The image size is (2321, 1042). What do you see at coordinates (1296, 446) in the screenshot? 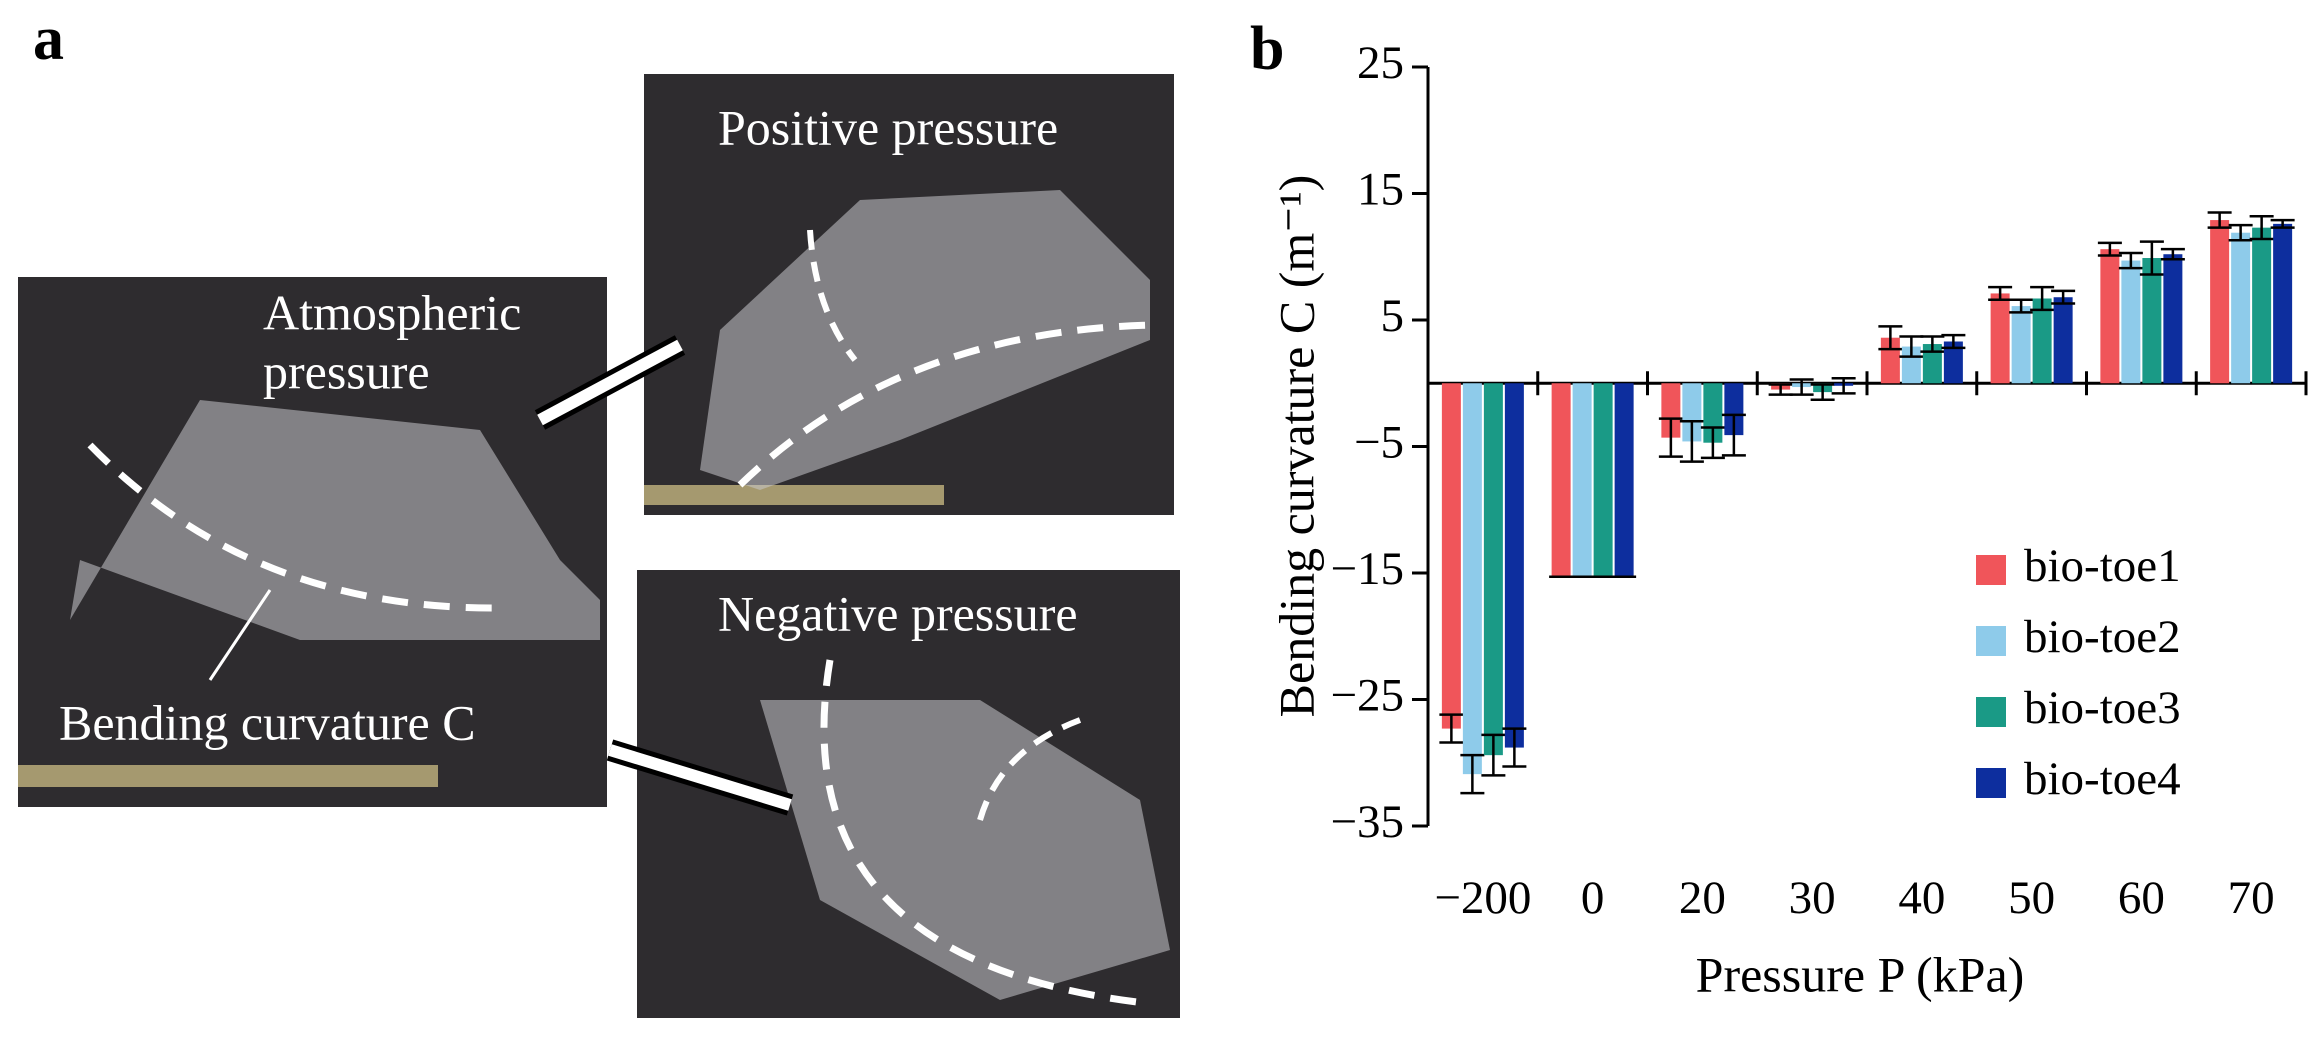
I see `y-axis-label: Bending curvature C (m⁻¹)` at bounding box center [1296, 446].